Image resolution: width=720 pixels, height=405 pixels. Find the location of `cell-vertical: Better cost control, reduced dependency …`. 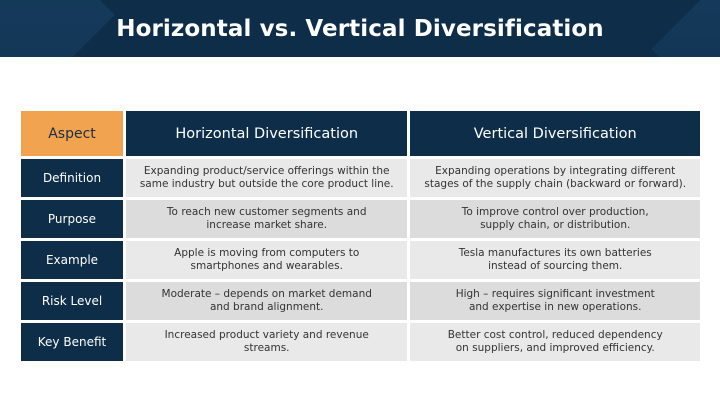

cell-vertical: Better cost control, reduced dependency … is located at coordinates (555, 342).